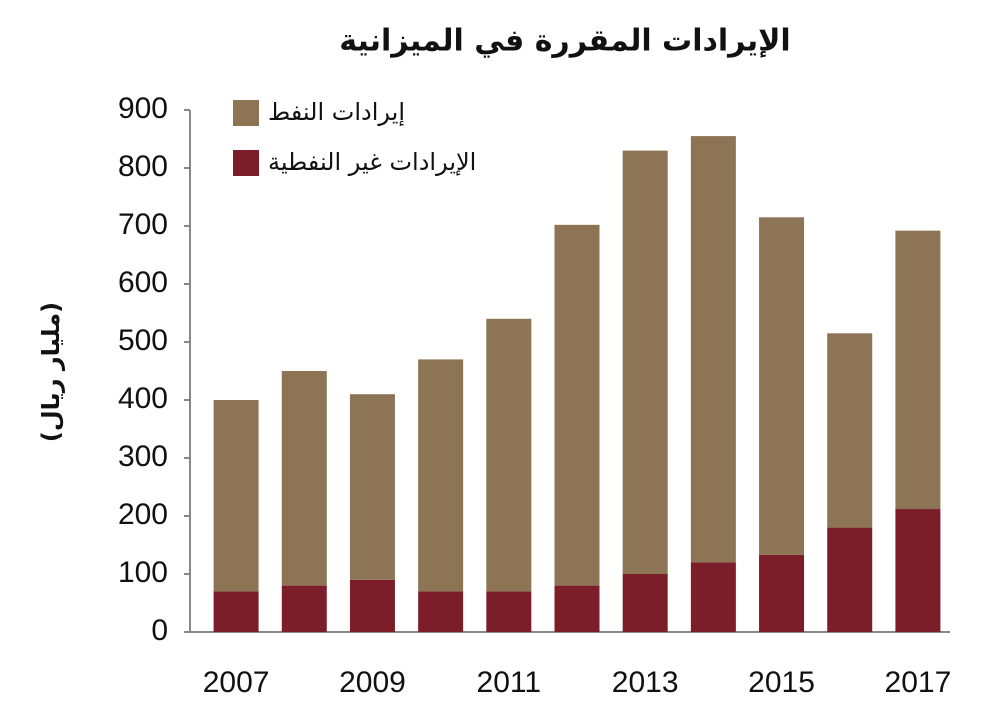 Image resolution: width=1000 pixels, height=710 pixels. What do you see at coordinates (372, 682) in the screenshot?
I see `x-tick-label: 2009` at bounding box center [372, 682].